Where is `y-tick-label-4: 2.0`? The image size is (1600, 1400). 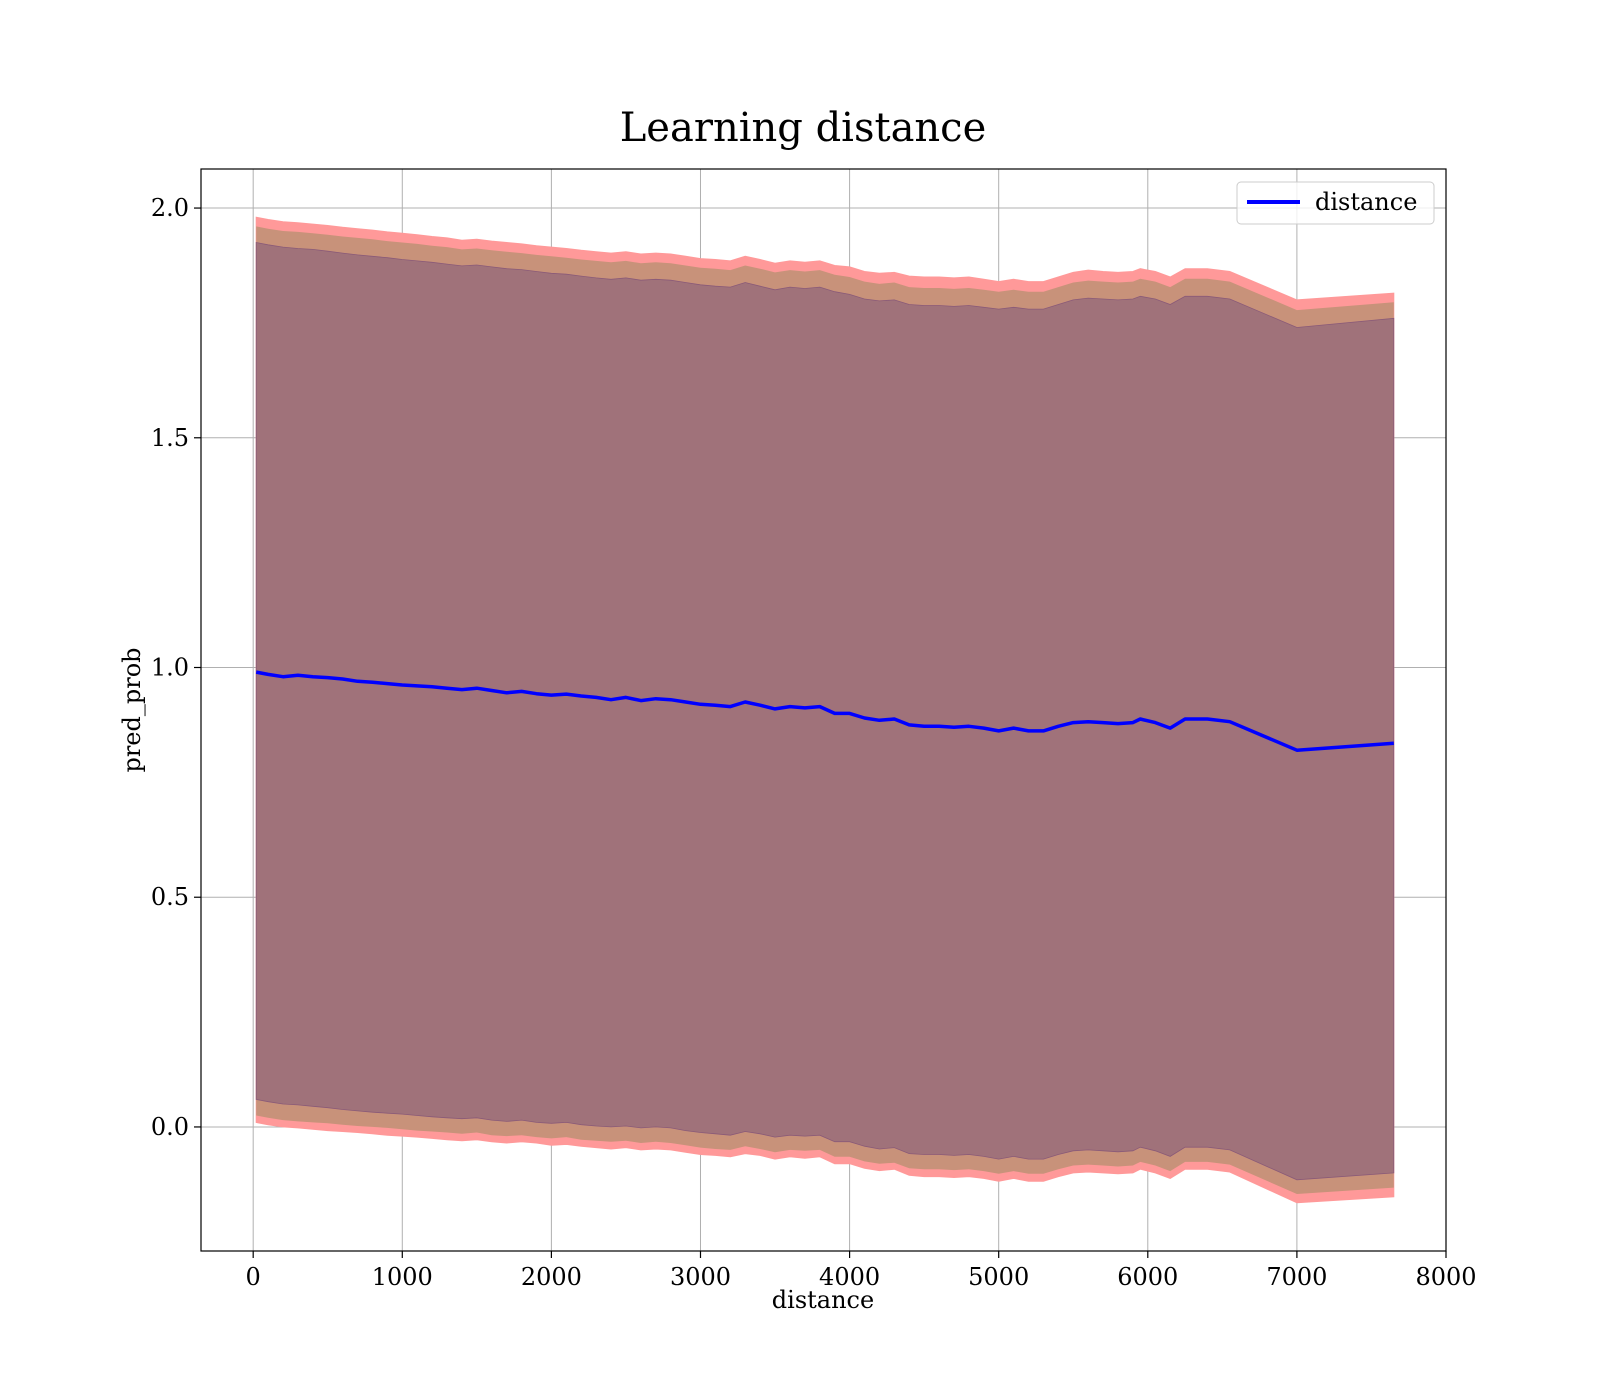 y-tick-label-4: 2.0 is located at coordinates (170, 208).